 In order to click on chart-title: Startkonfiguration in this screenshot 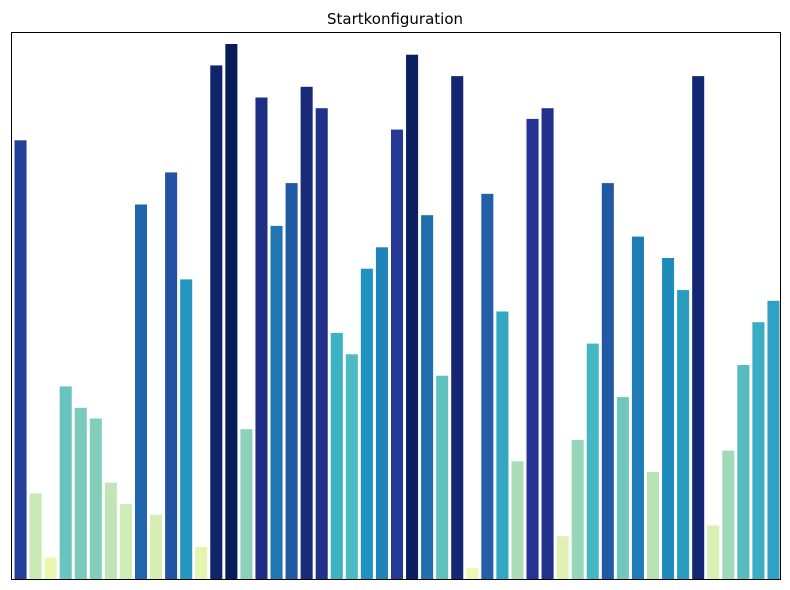, I will do `click(395, 19)`.